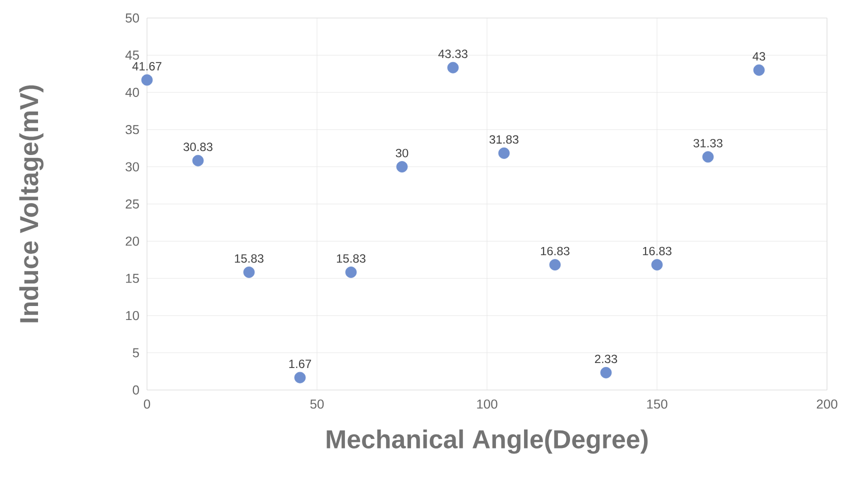  I want to click on x-tick-label: 200, so click(827, 404).